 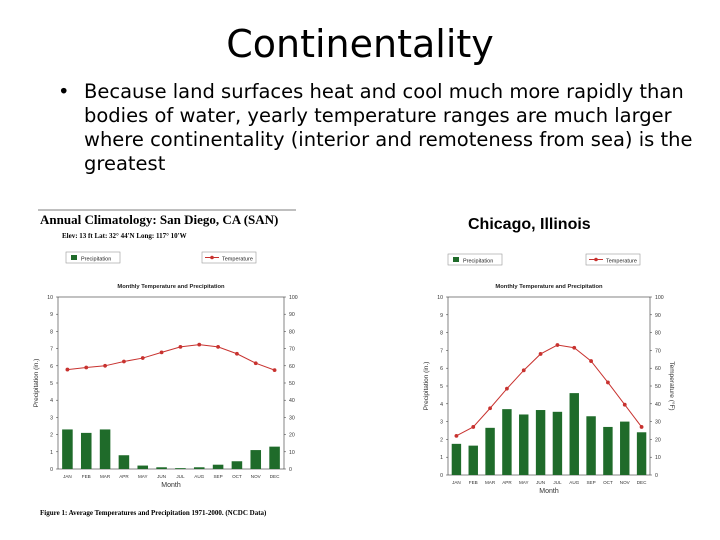 What do you see at coordinates (549, 491) in the screenshot?
I see `chi-xlabel: Month` at bounding box center [549, 491].